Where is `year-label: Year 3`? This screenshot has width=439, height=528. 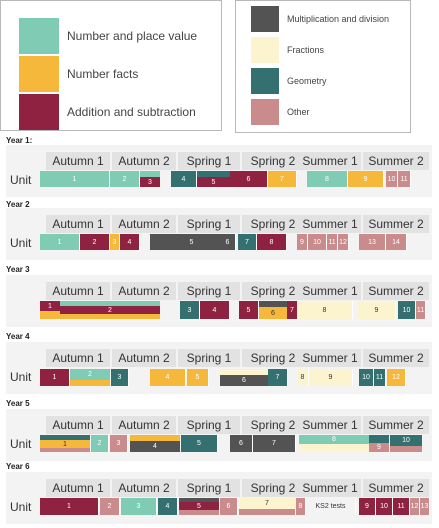
year-label: Year 3 is located at coordinates (18, 269).